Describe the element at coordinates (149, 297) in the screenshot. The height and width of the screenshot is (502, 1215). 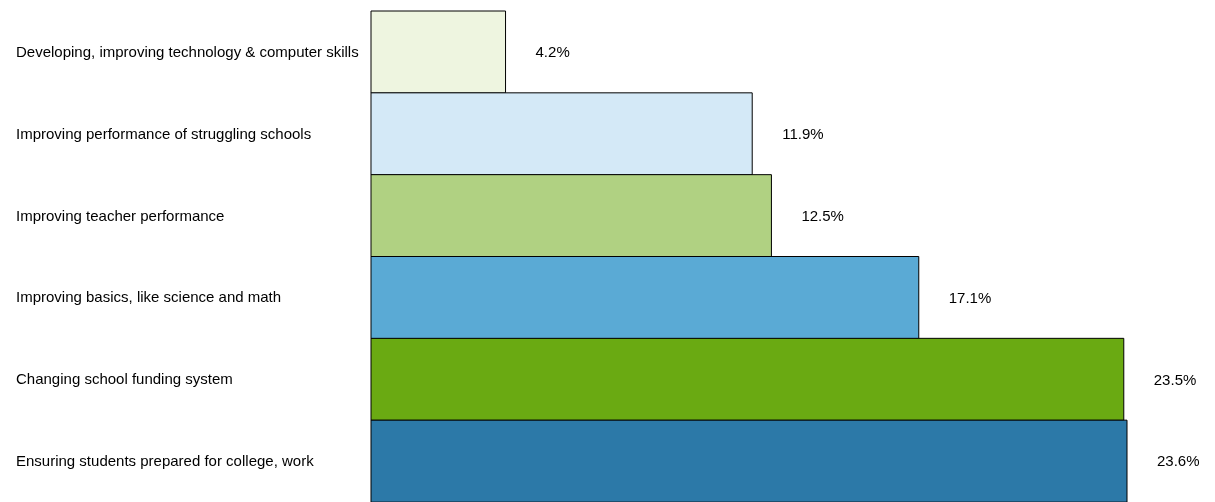
I see `y-tick-label: Improving basics, like science and math` at that location.